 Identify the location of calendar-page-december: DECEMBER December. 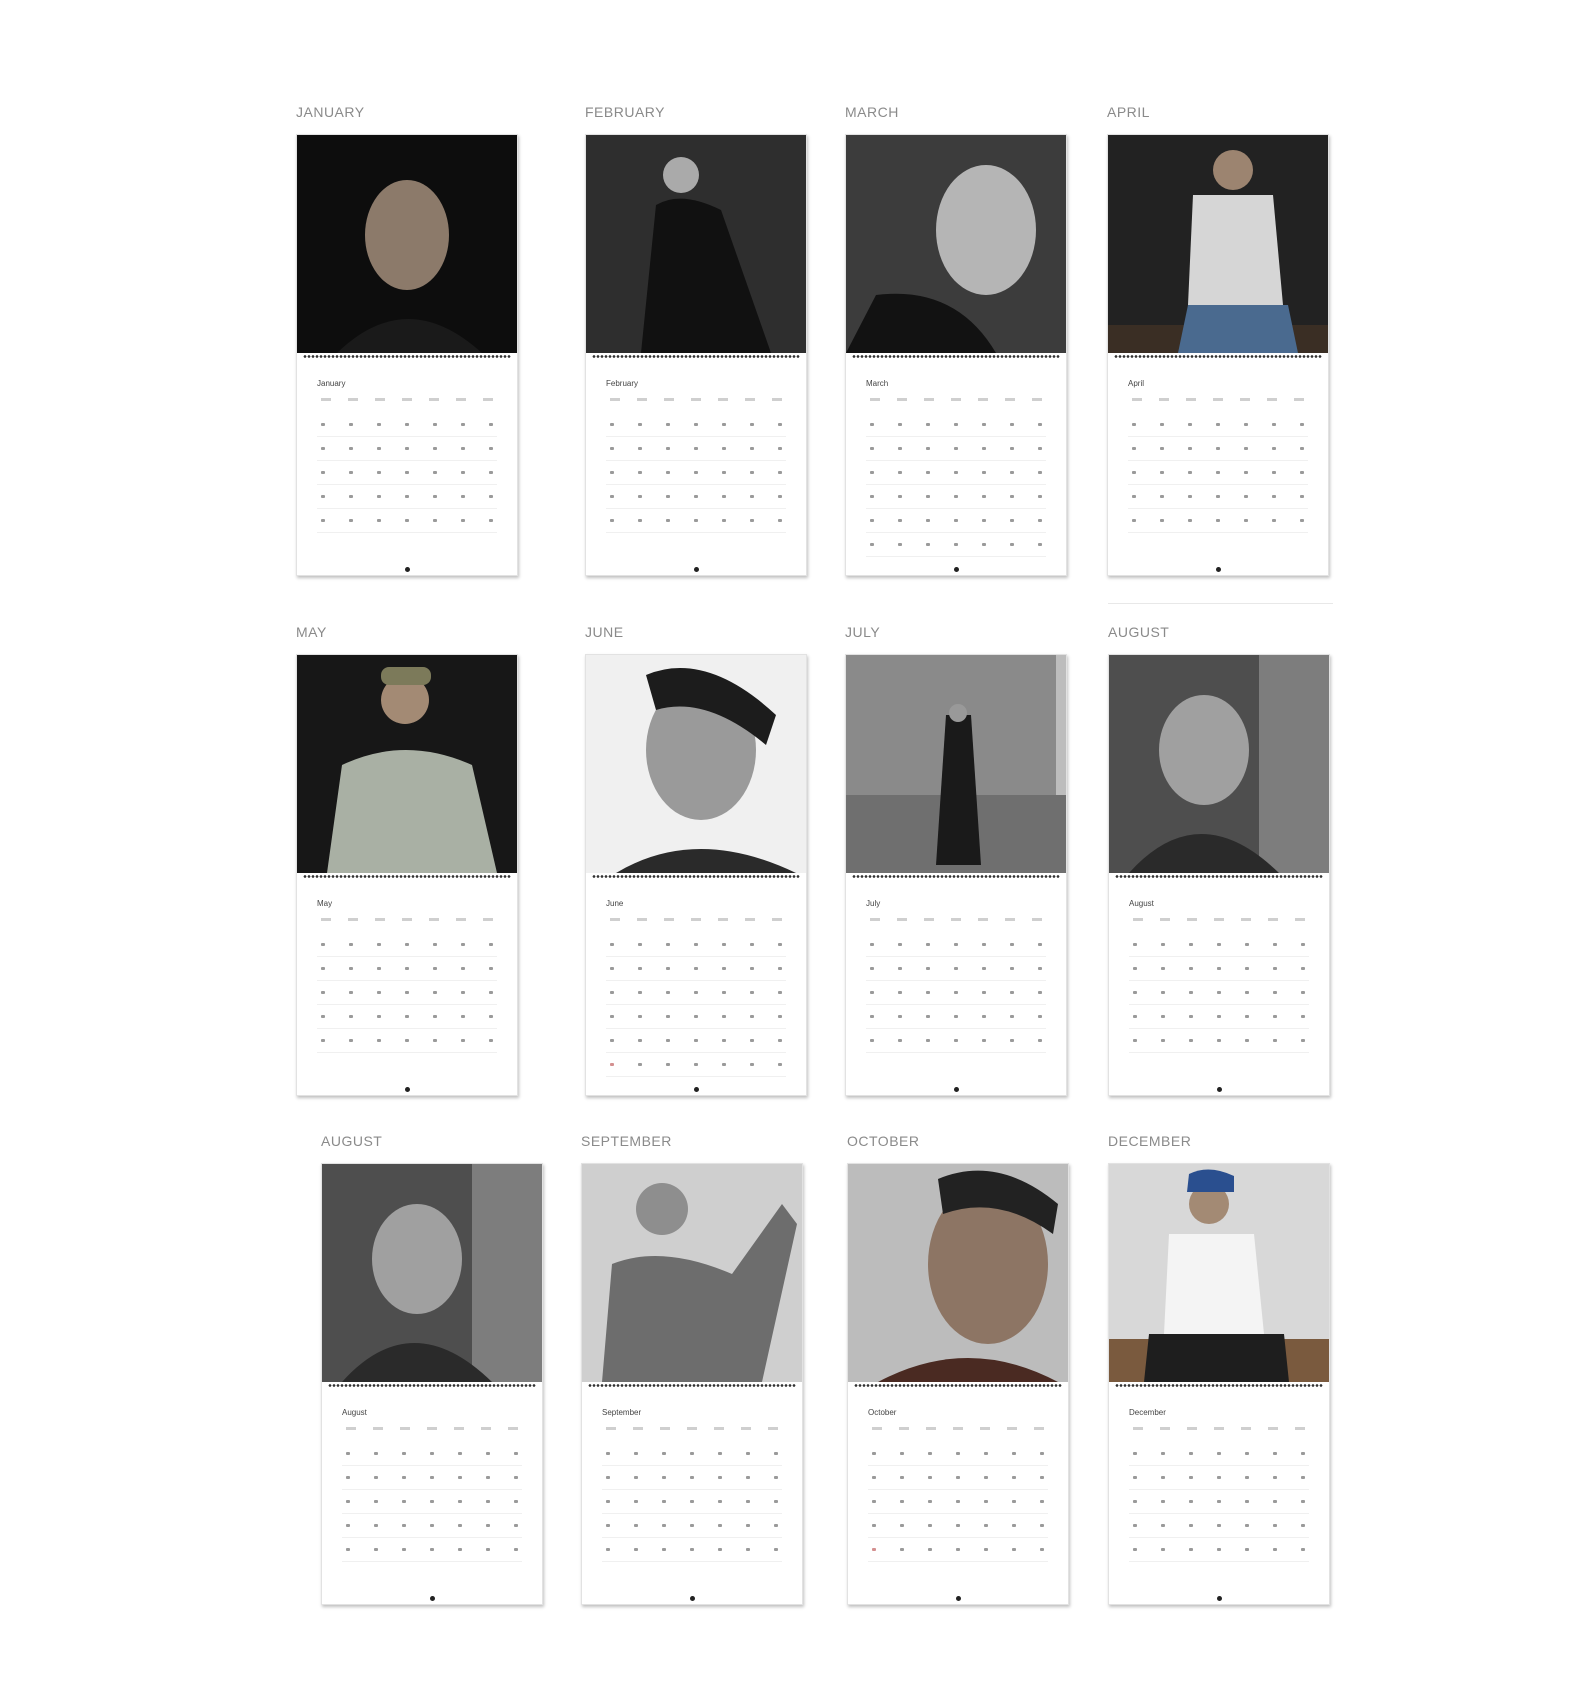
(1219, 1369).